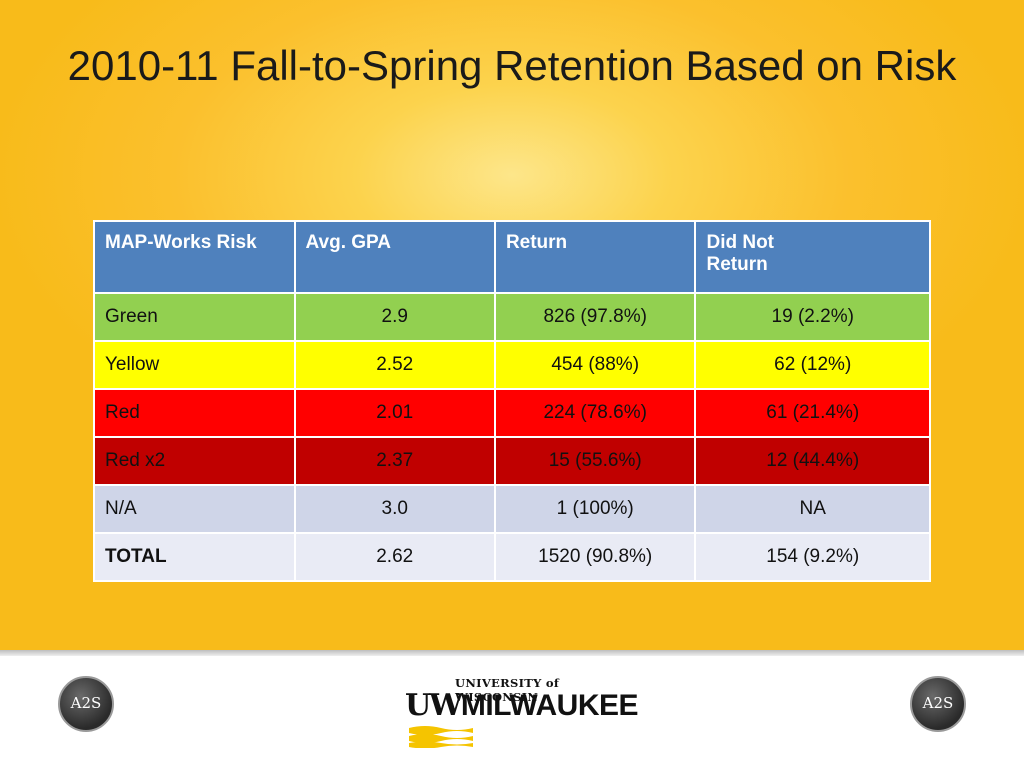  I want to click on footer-divider, so click(512, 653).